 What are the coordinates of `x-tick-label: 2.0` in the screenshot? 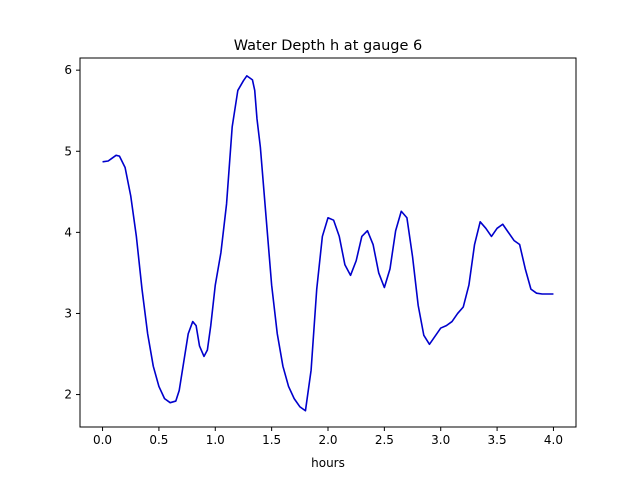 It's located at (327, 440).